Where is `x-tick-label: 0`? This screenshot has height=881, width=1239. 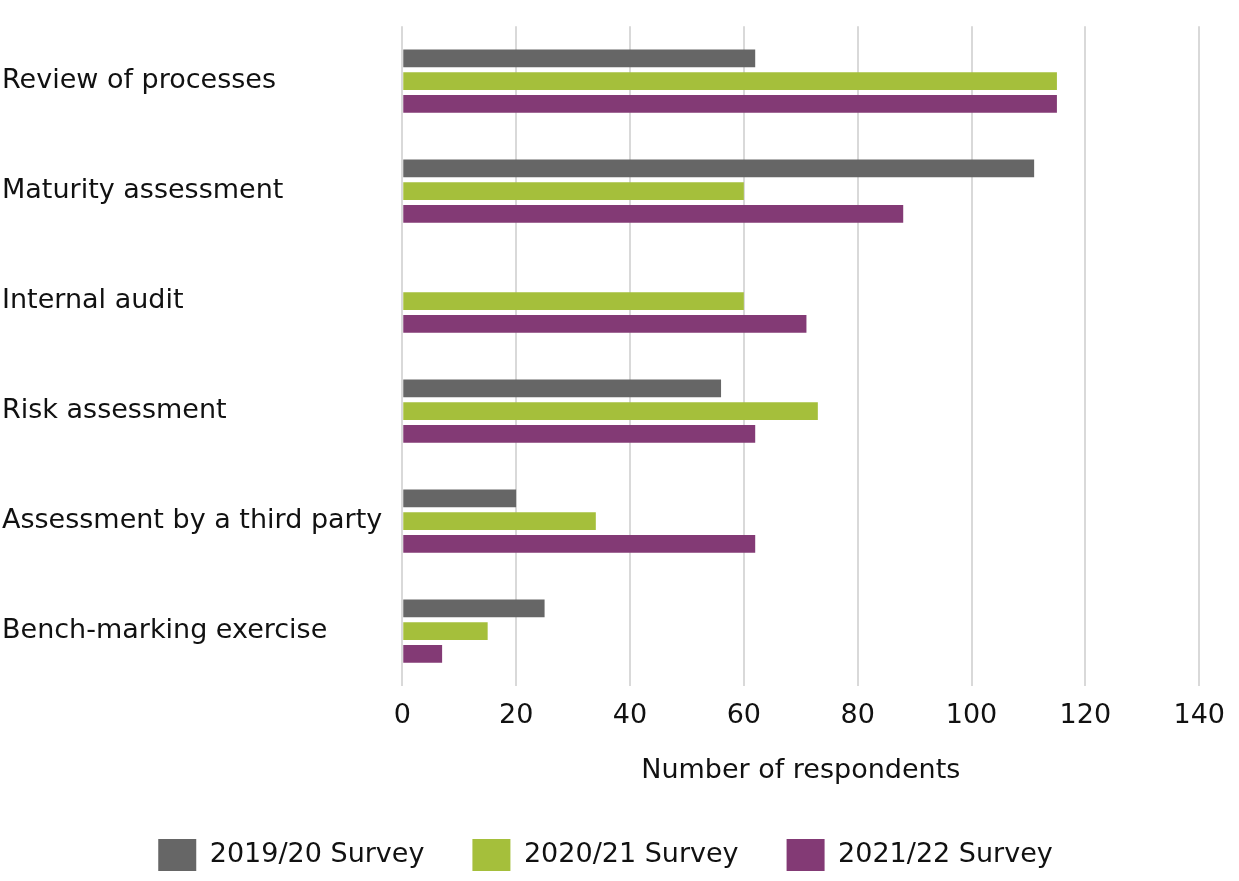
x-tick-label: 0 is located at coordinates (402, 714).